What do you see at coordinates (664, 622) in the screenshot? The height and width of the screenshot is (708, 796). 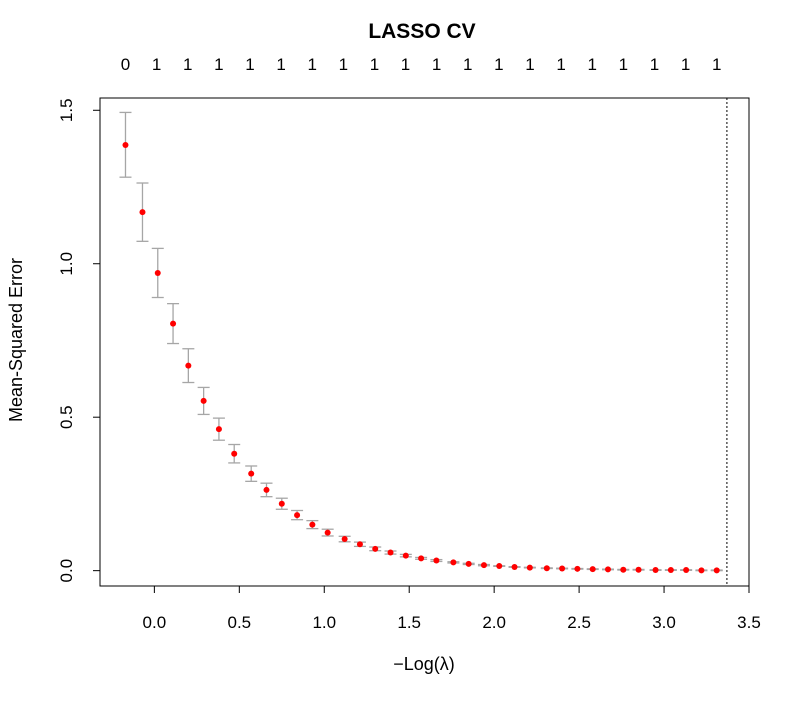 I see `x-tick-label: 3.0` at bounding box center [664, 622].